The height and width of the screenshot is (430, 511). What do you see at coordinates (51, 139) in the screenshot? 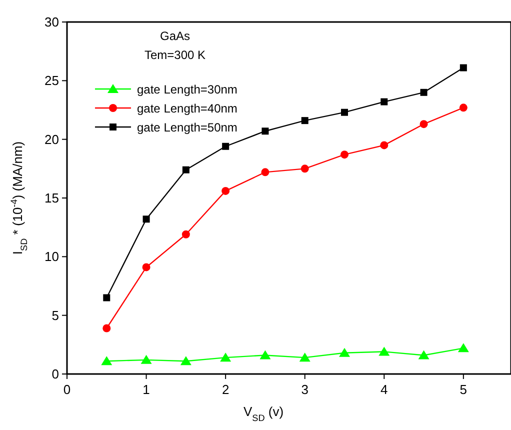
I see `y-tick-label: 20` at bounding box center [51, 139].